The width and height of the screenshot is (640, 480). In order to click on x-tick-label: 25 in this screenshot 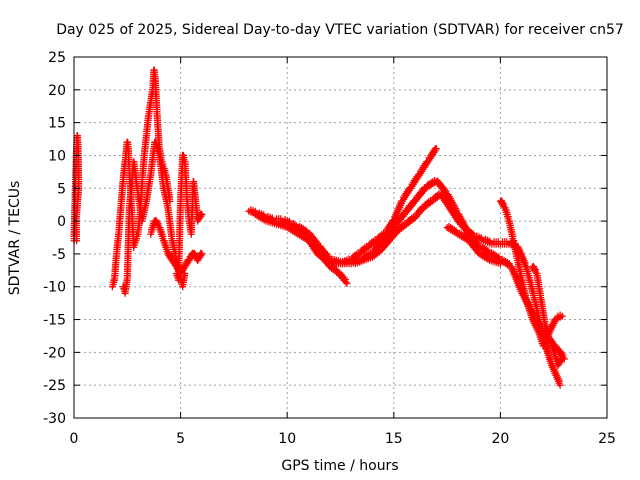, I will do `click(607, 439)`.